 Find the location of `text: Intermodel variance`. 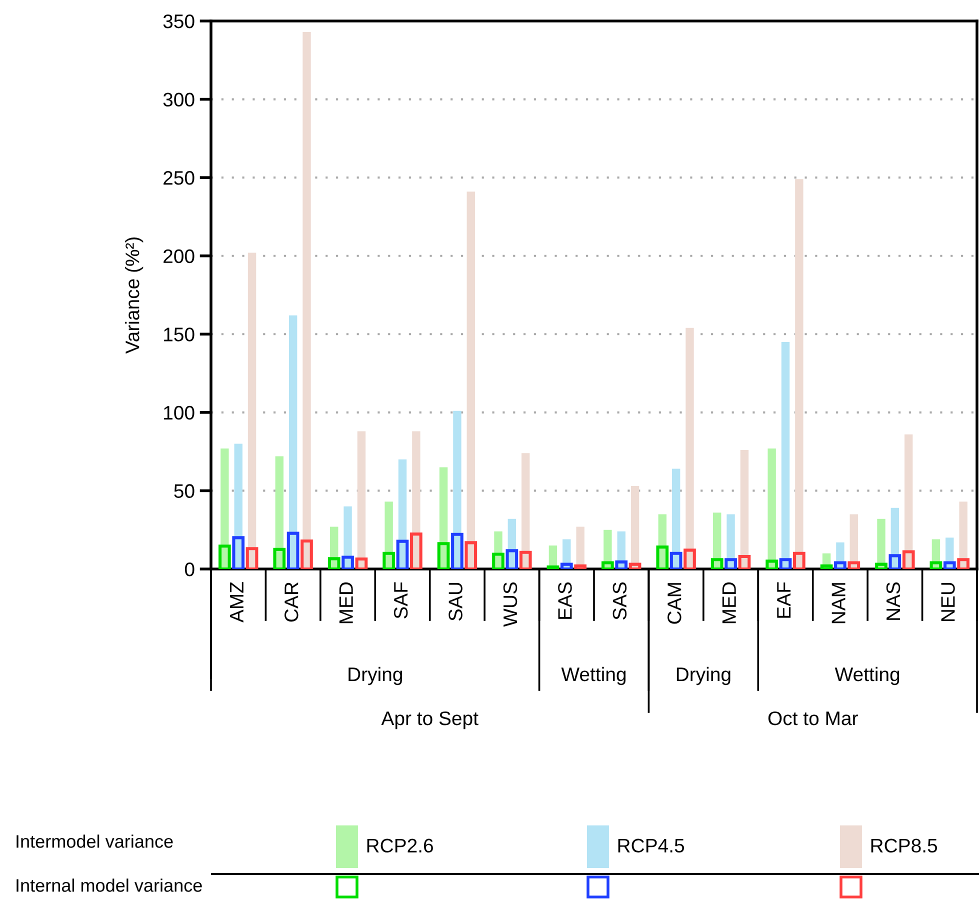

text: Intermodel variance is located at coordinates (94, 841).